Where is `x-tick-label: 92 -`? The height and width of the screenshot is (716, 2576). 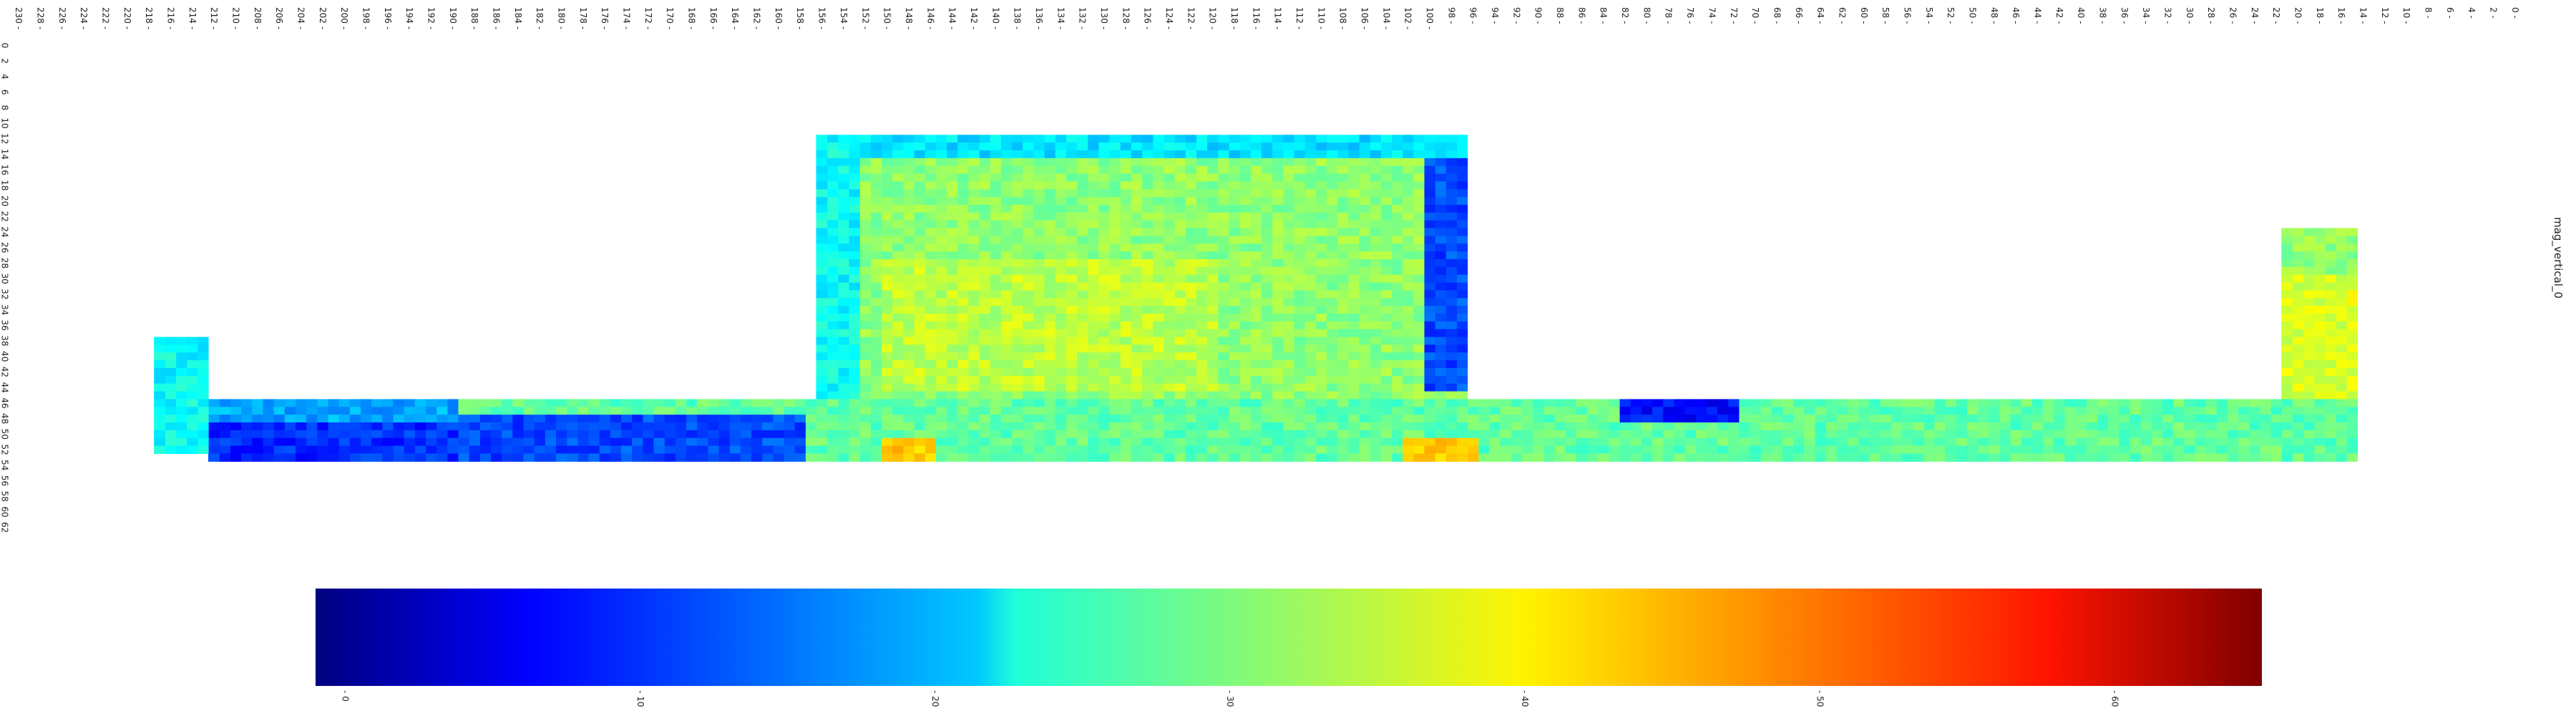
x-tick-label: 92 - is located at coordinates (1516, 15).